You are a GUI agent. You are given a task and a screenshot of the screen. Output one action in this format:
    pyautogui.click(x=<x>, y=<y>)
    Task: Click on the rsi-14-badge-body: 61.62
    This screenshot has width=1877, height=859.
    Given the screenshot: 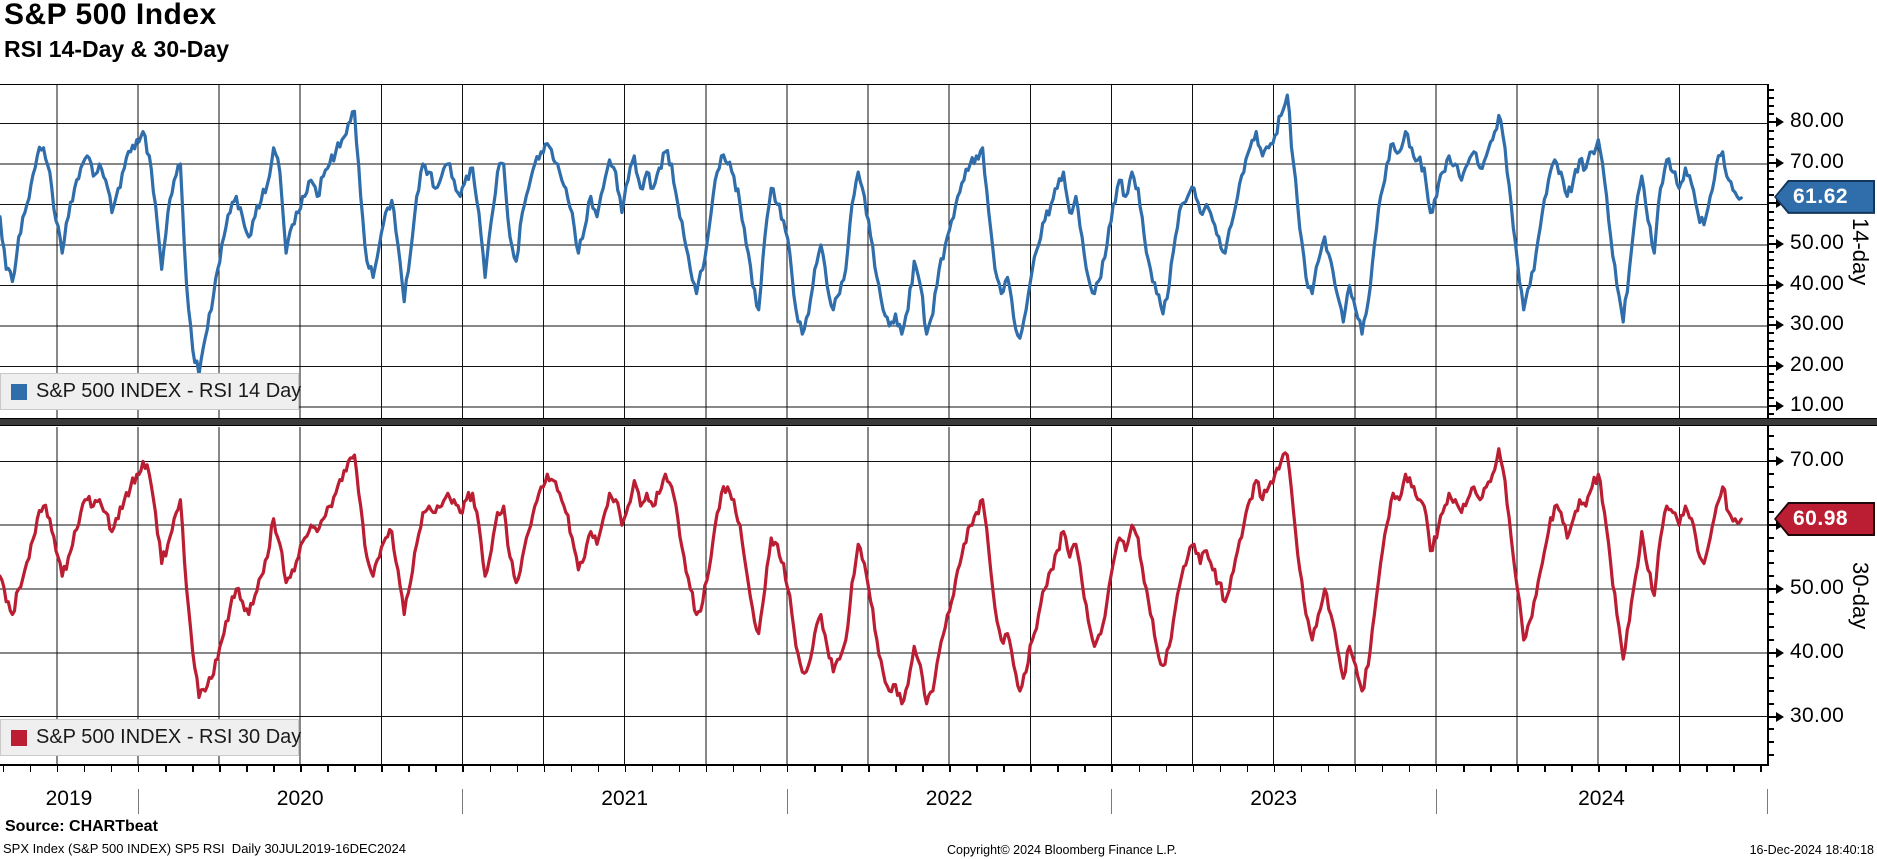 What is the action you would take?
    pyautogui.click(x=1824, y=196)
    